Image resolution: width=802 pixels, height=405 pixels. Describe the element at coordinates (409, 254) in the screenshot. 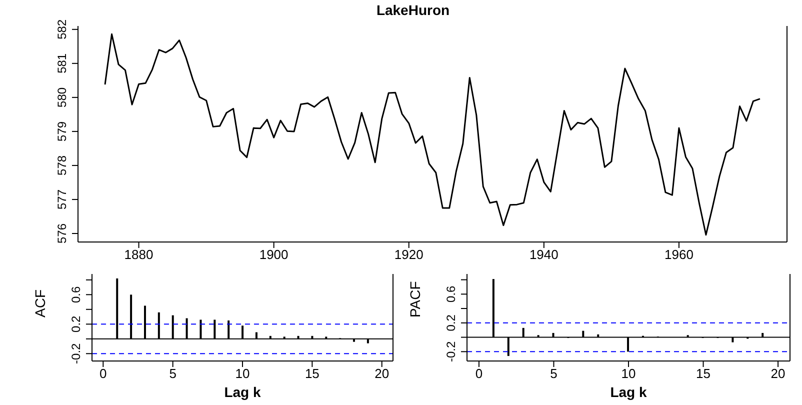

I see `x-tick-label: 1920` at that location.